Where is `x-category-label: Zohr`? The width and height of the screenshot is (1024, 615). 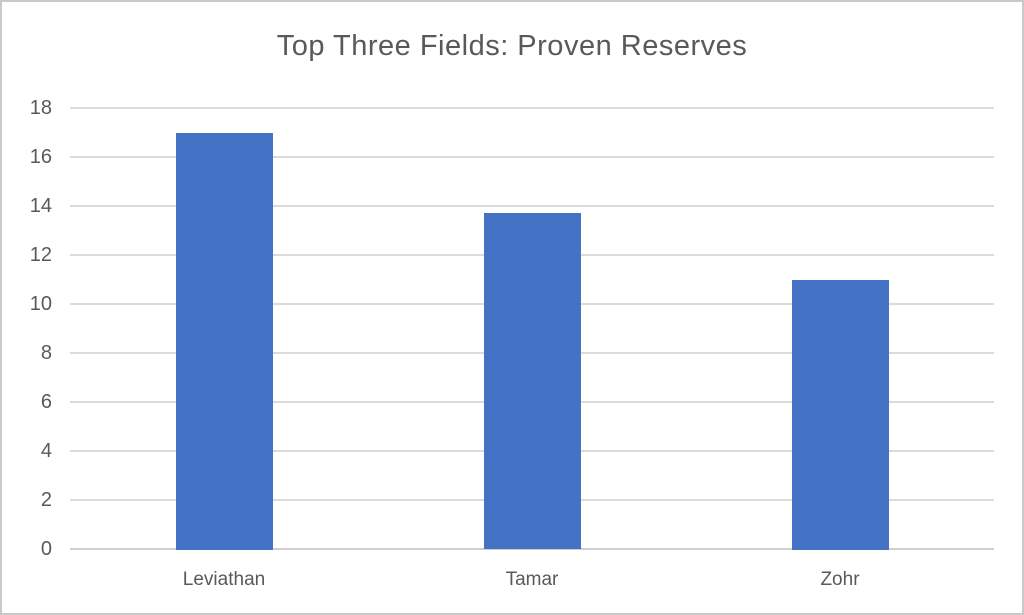 x-category-label: Zohr is located at coordinates (840, 579).